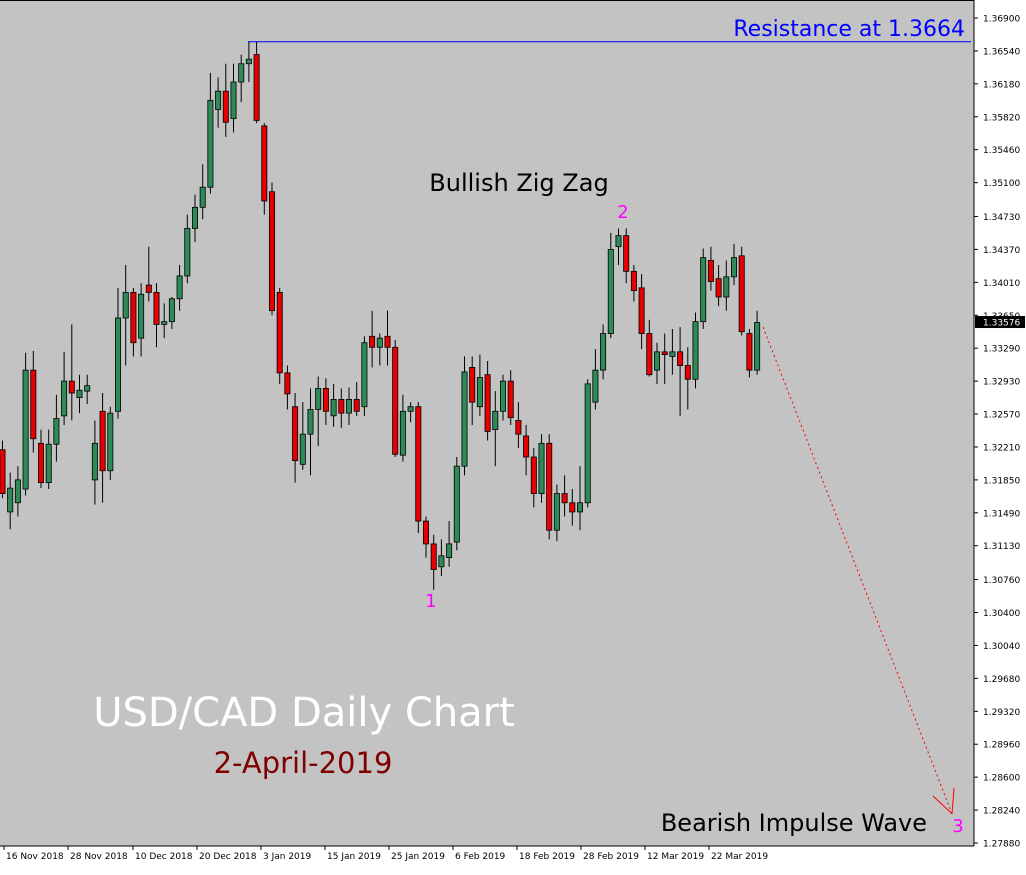 The height and width of the screenshot is (875, 1026). Describe the element at coordinates (430, 601) in the screenshot. I see `wave-1-label: 1` at that location.